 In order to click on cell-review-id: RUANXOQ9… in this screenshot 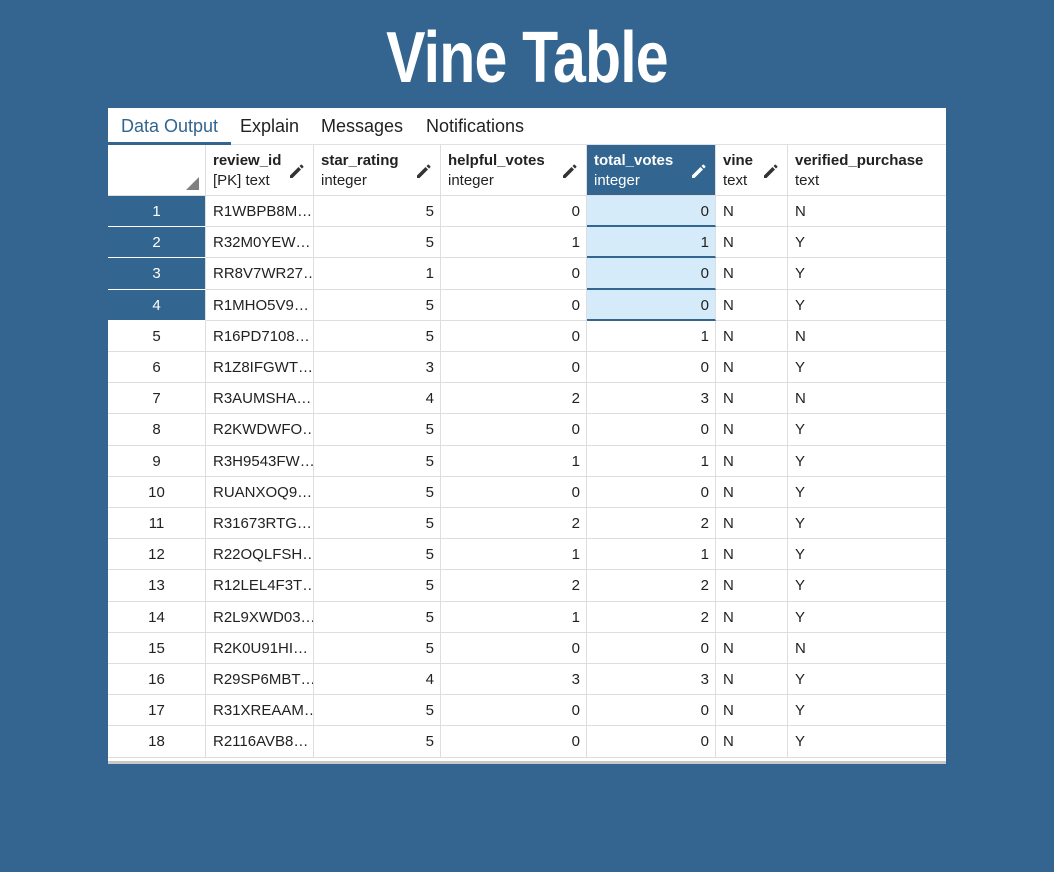, I will do `click(260, 492)`.